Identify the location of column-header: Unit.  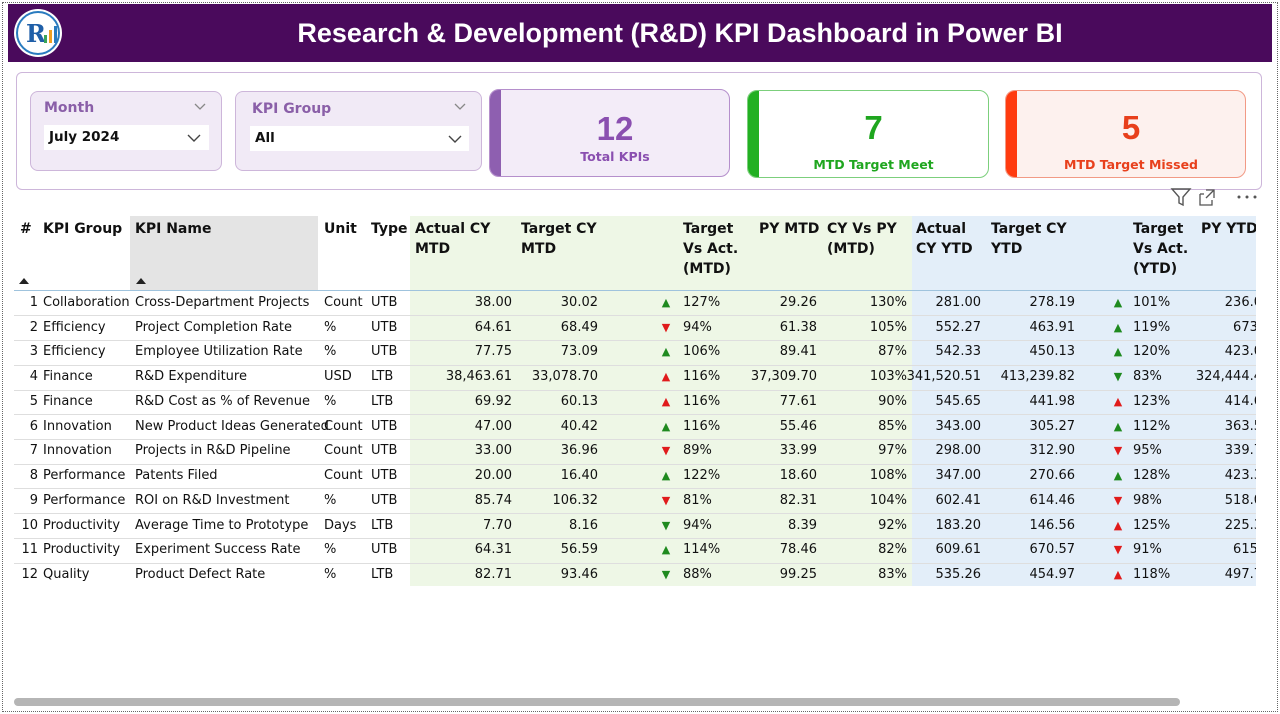
(340, 229).